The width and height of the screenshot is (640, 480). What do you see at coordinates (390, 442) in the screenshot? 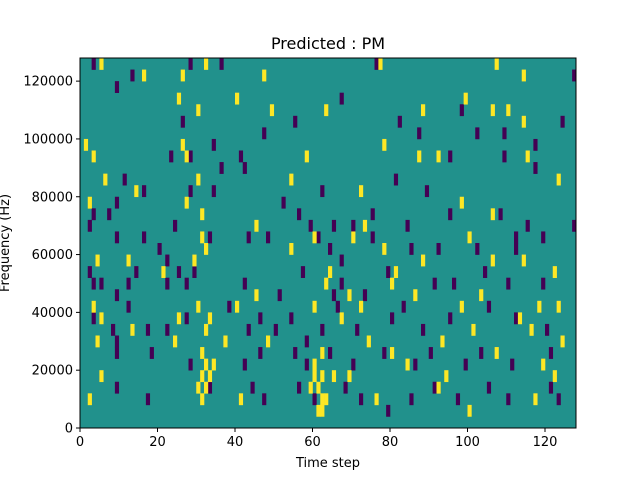
I see `x-tick-label: 80` at bounding box center [390, 442].